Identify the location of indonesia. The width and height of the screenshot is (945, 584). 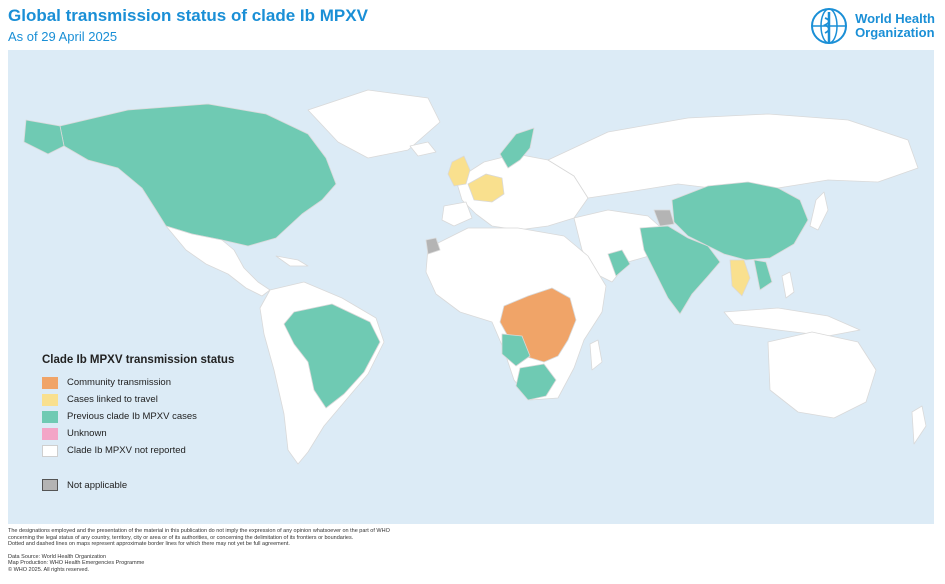
(792, 322).